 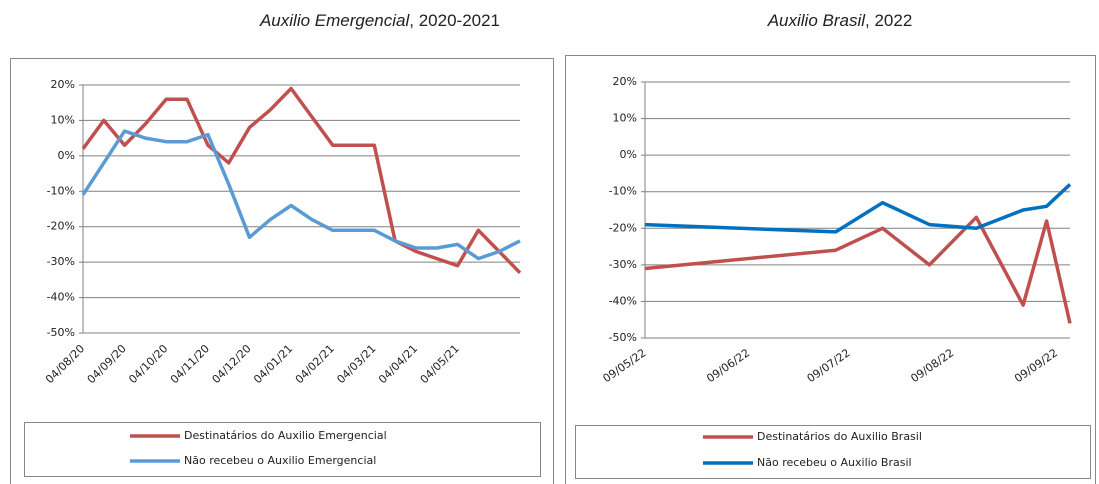 What do you see at coordinates (728, 365) in the screenshot?
I see `x-tick-label: 09/06/22` at bounding box center [728, 365].